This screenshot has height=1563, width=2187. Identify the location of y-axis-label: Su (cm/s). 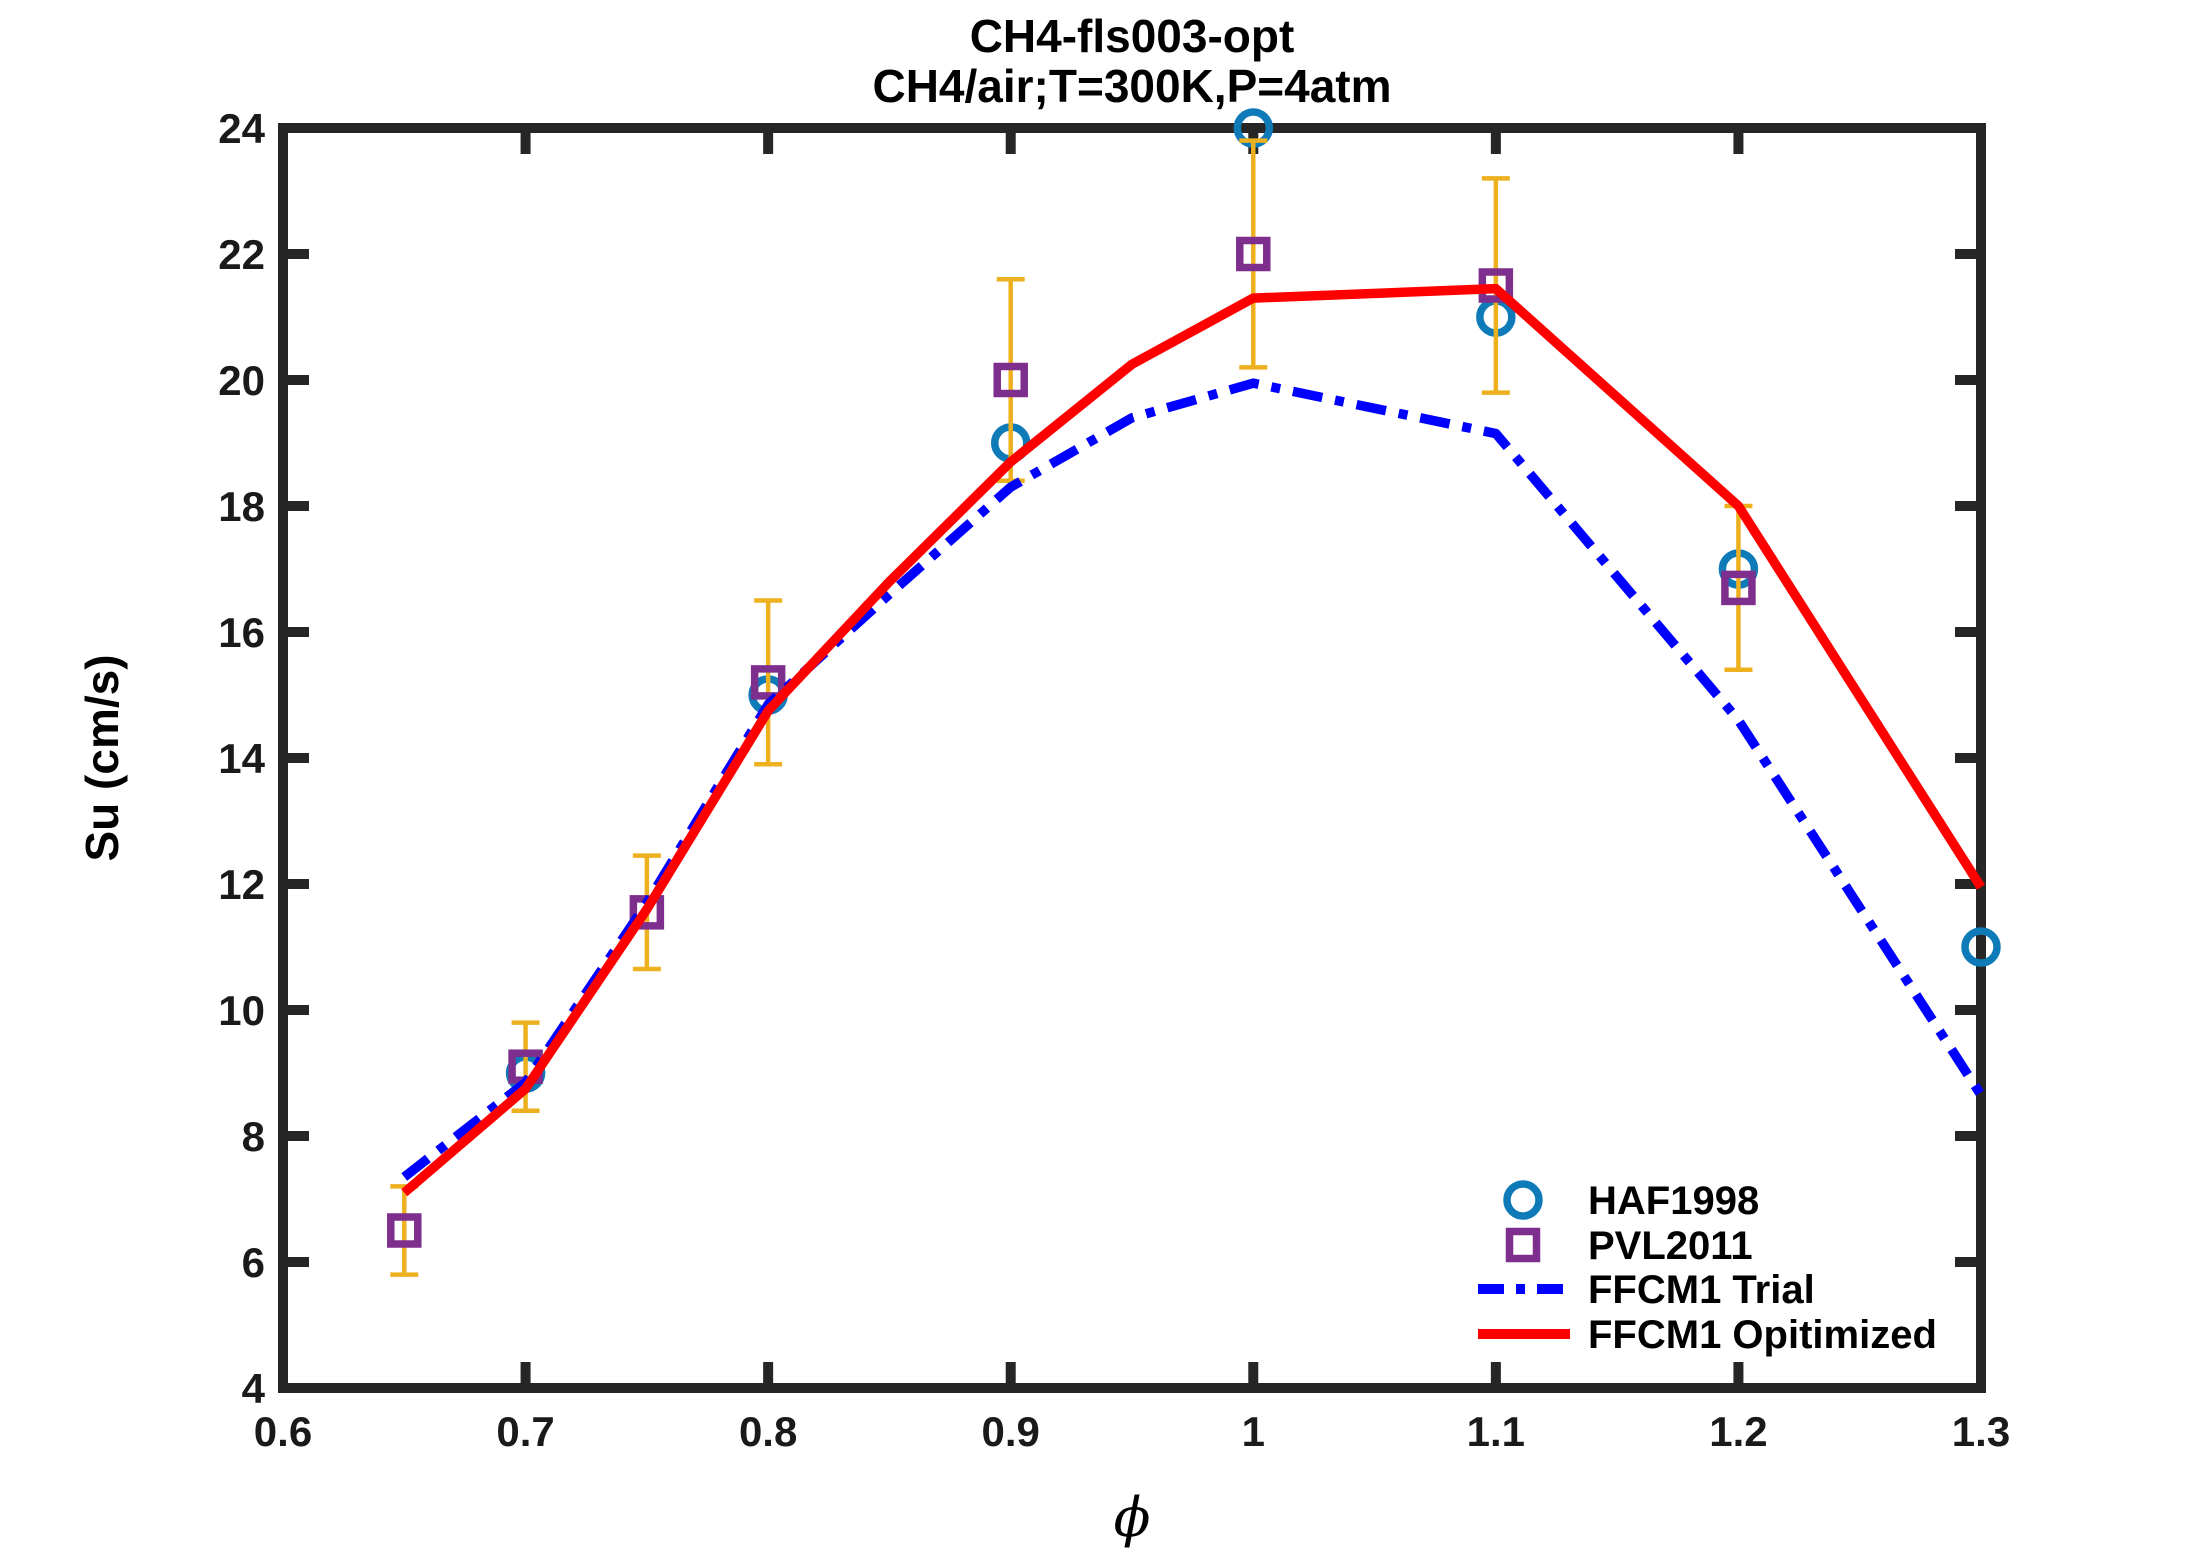
(102, 757).